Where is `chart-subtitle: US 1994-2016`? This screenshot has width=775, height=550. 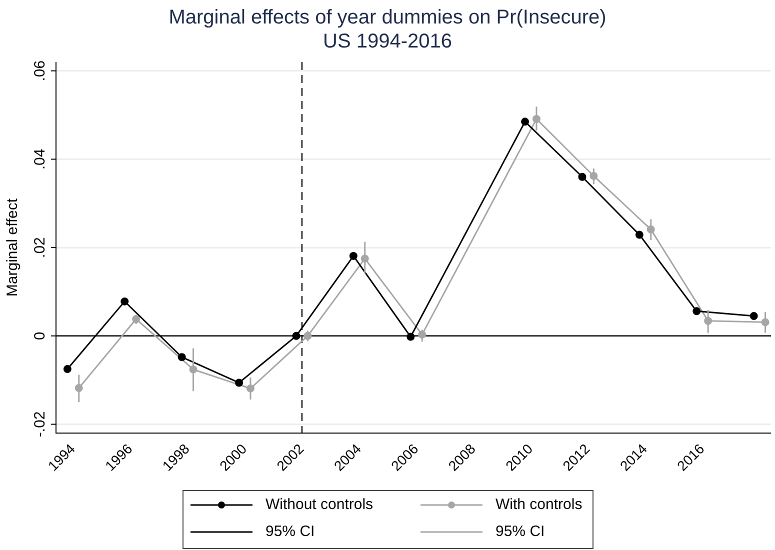 chart-subtitle: US 1994-2016 is located at coordinates (387, 41).